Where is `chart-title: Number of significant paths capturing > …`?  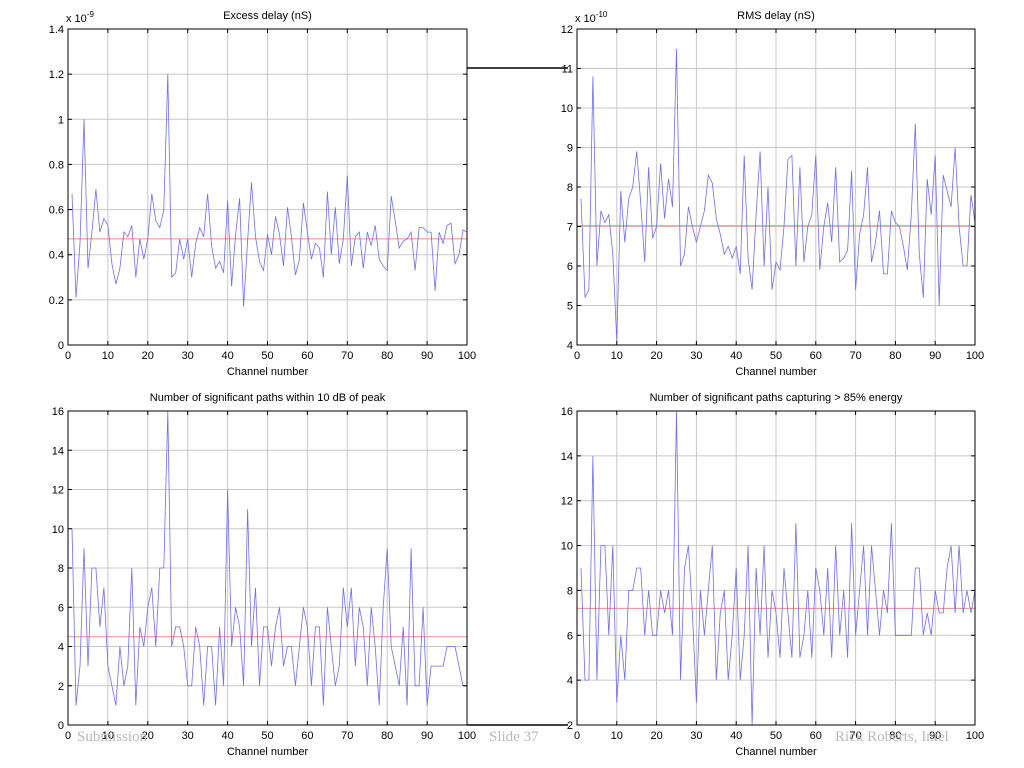 chart-title: Number of significant paths capturing > … is located at coordinates (776, 398).